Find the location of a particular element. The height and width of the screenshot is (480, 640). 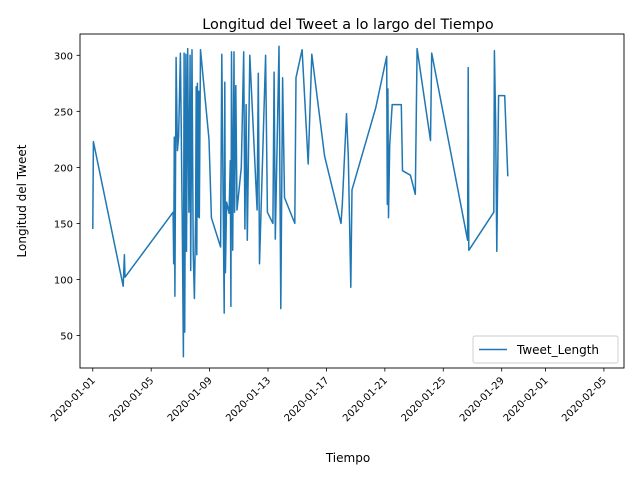

y-axis-label: Longitud del Tweet is located at coordinates (22, 200).